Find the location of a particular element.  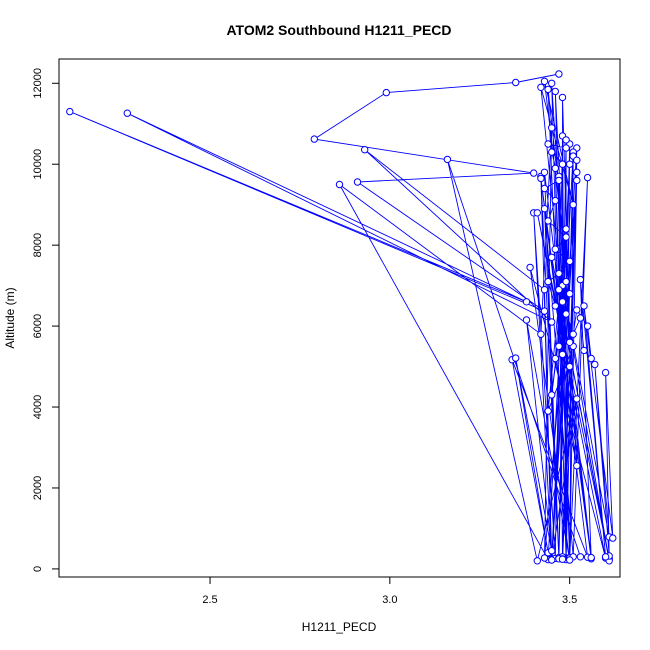

x-axis-label: H1211_PECD is located at coordinates (339, 627).